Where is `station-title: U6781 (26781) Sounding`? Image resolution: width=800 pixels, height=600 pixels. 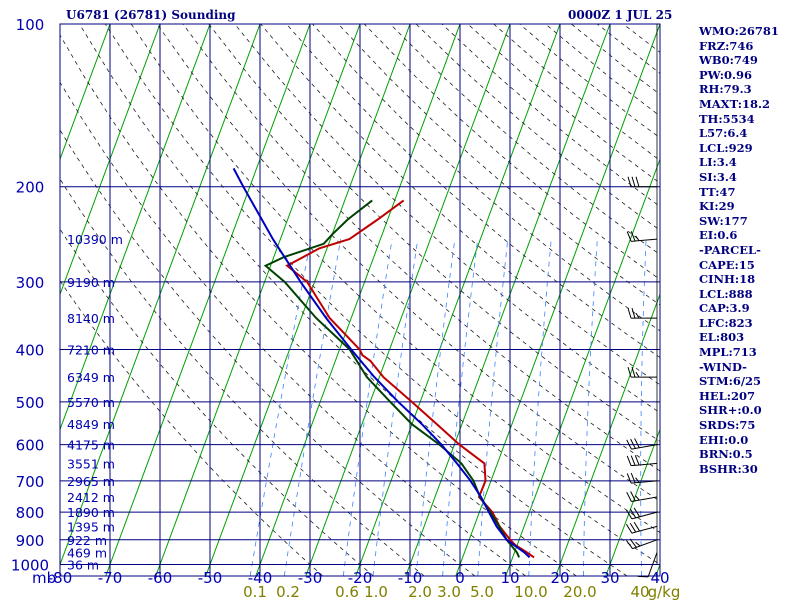 station-title: U6781 (26781) Sounding is located at coordinates (151, 15).